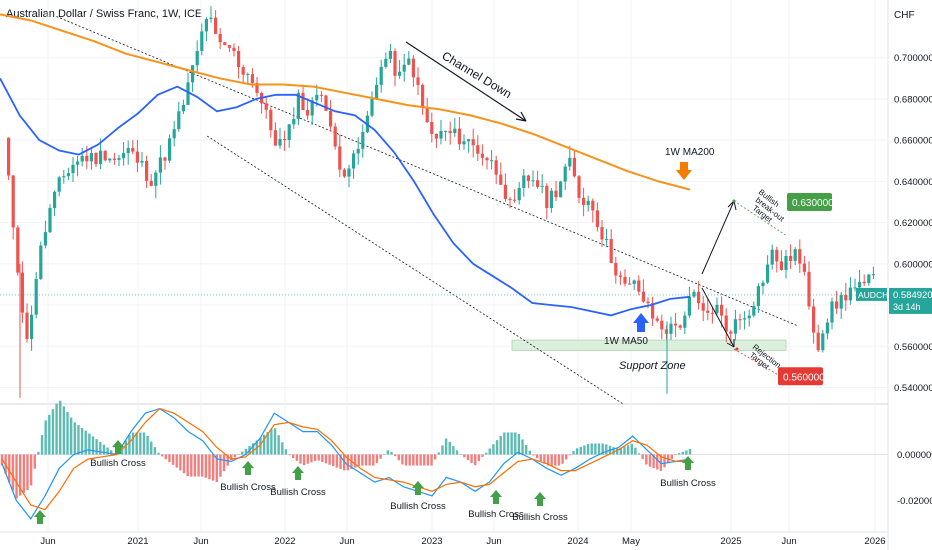  What do you see at coordinates (345, 459) in the screenshot?
I see `signal-line` at bounding box center [345, 459].